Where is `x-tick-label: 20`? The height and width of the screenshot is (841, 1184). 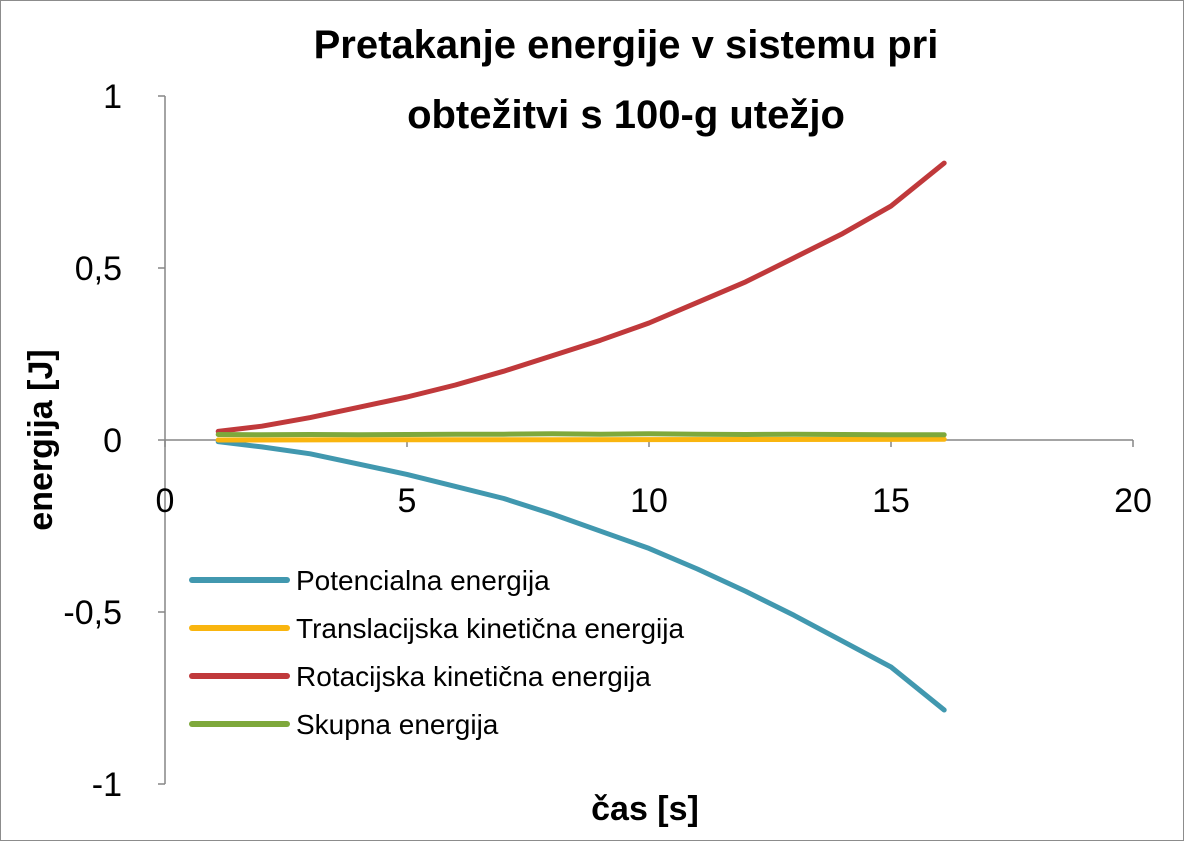
x-tick-label: 20 is located at coordinates (1133, 501).